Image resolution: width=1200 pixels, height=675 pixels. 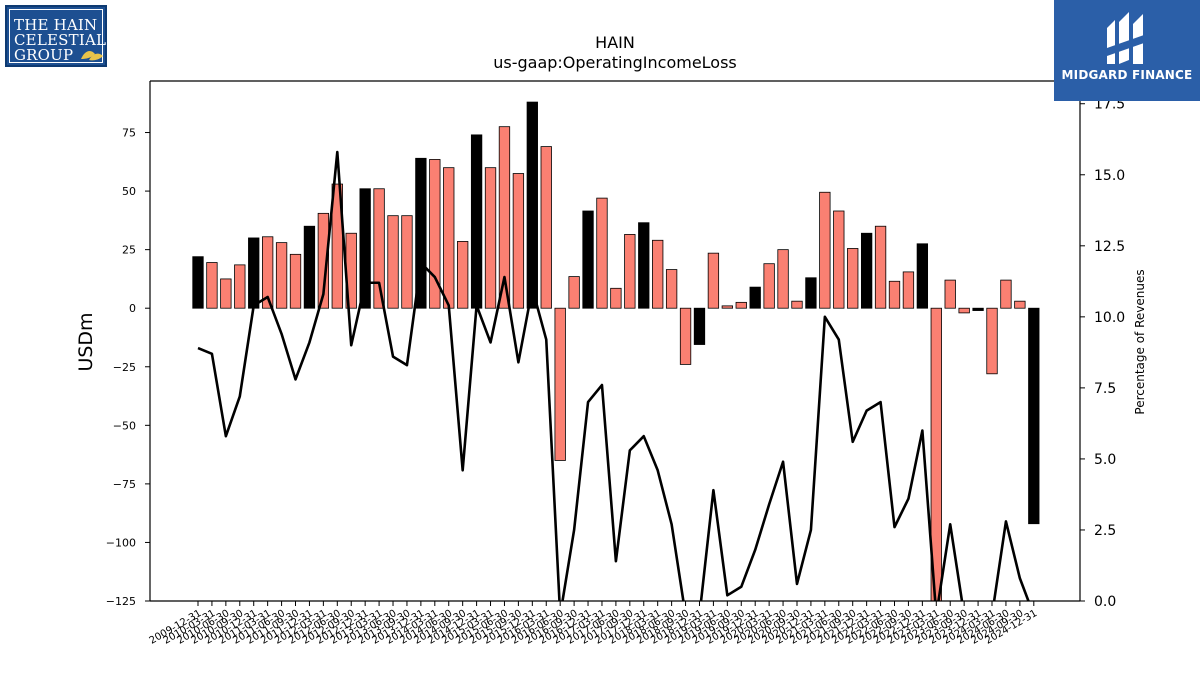 What do you see at coordinates (124, 425) in the screenshot?
I see `y-tick-label: −50` at bounding box center [124, 425].